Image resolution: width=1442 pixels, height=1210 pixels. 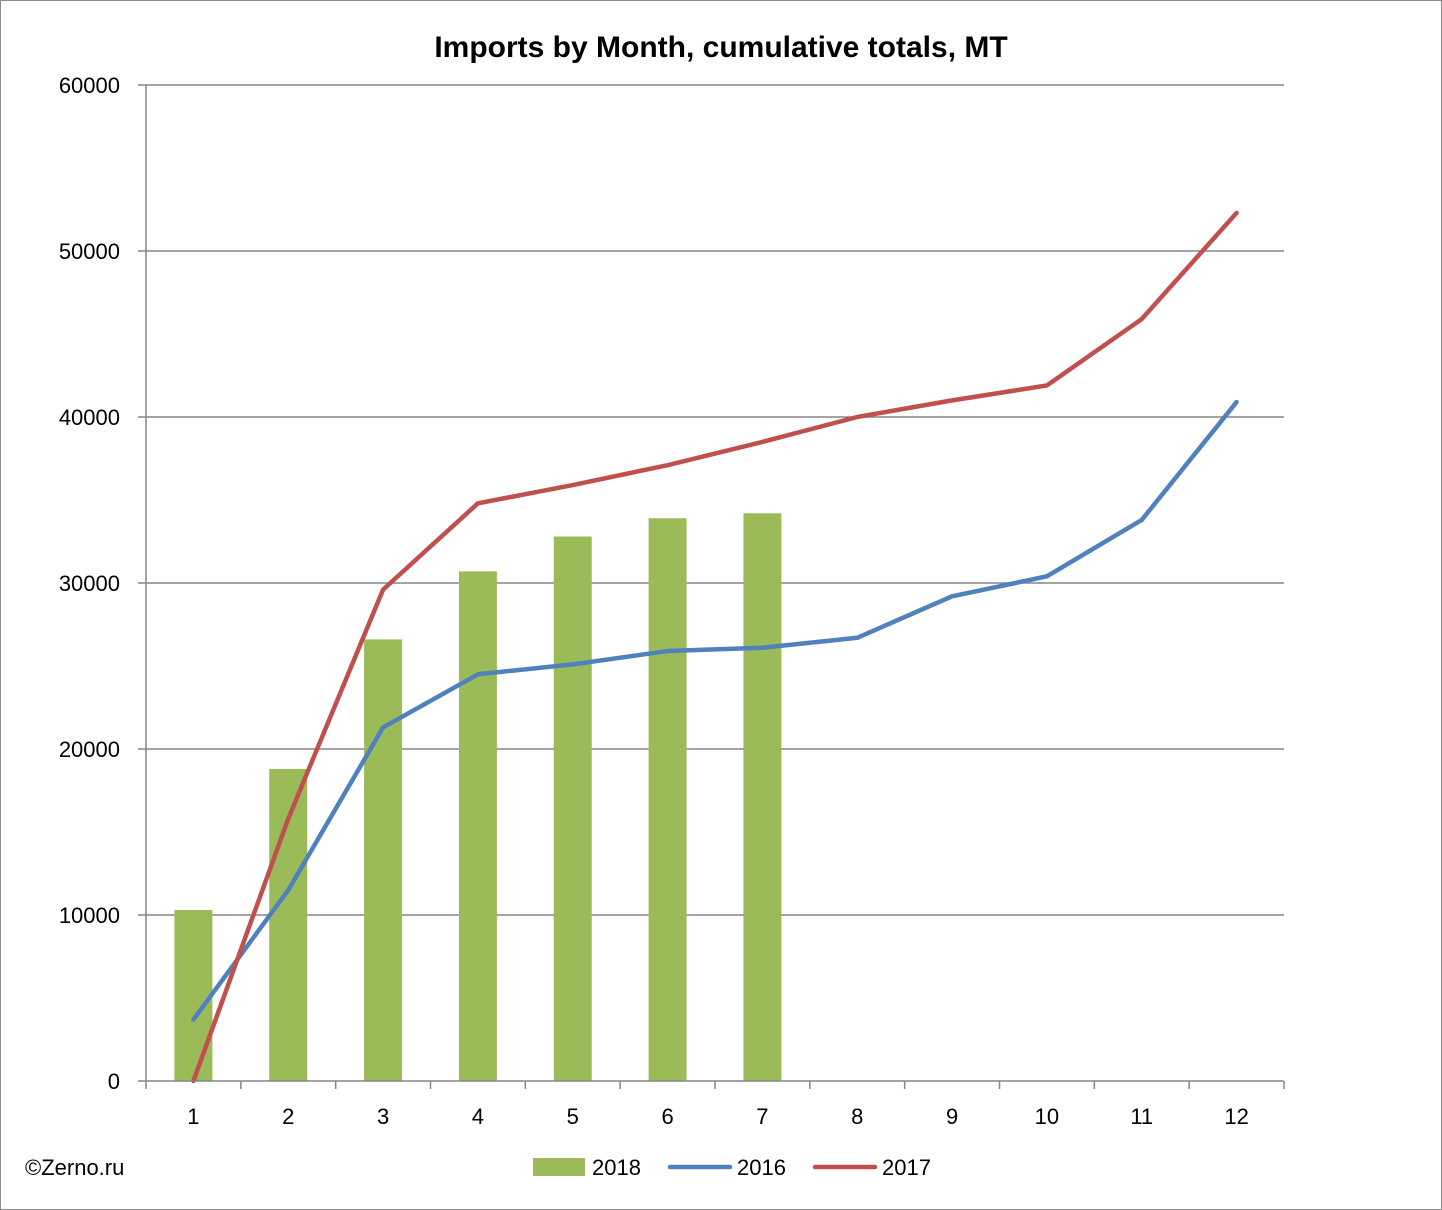 What do you see at coordinates (89, 583) in the screenshot?
I see `y-tick-label: 30000` at bounding box center [89, 583].